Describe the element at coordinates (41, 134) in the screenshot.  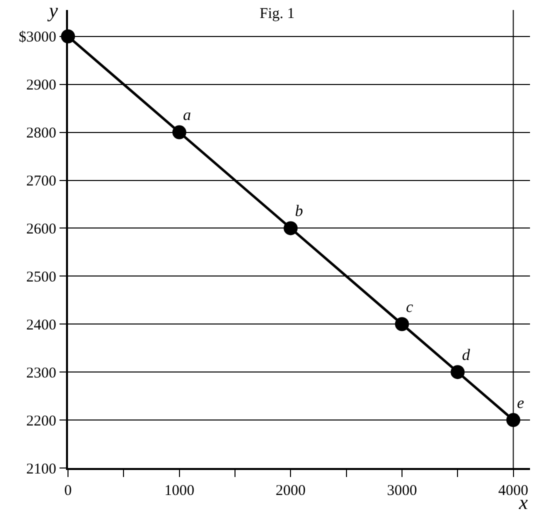
I see `y-tick-label: 2800` at that location.